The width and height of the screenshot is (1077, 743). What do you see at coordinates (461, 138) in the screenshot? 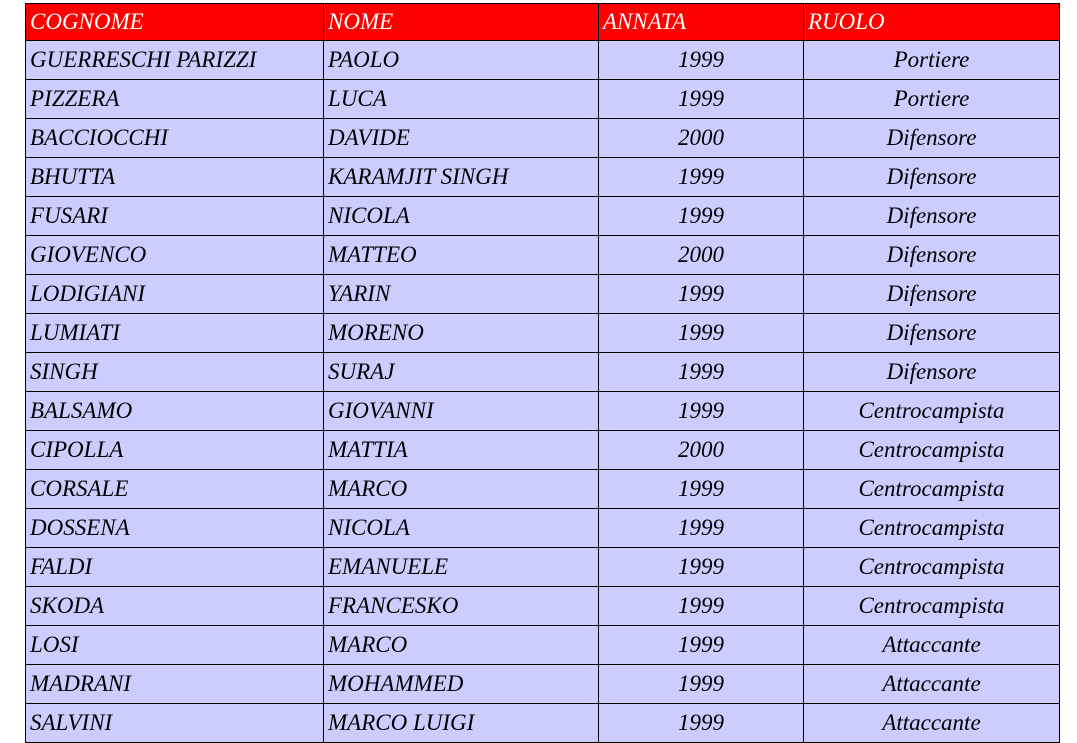
I see `table-cell: DAVIDE` at bounding box center [461, 138].